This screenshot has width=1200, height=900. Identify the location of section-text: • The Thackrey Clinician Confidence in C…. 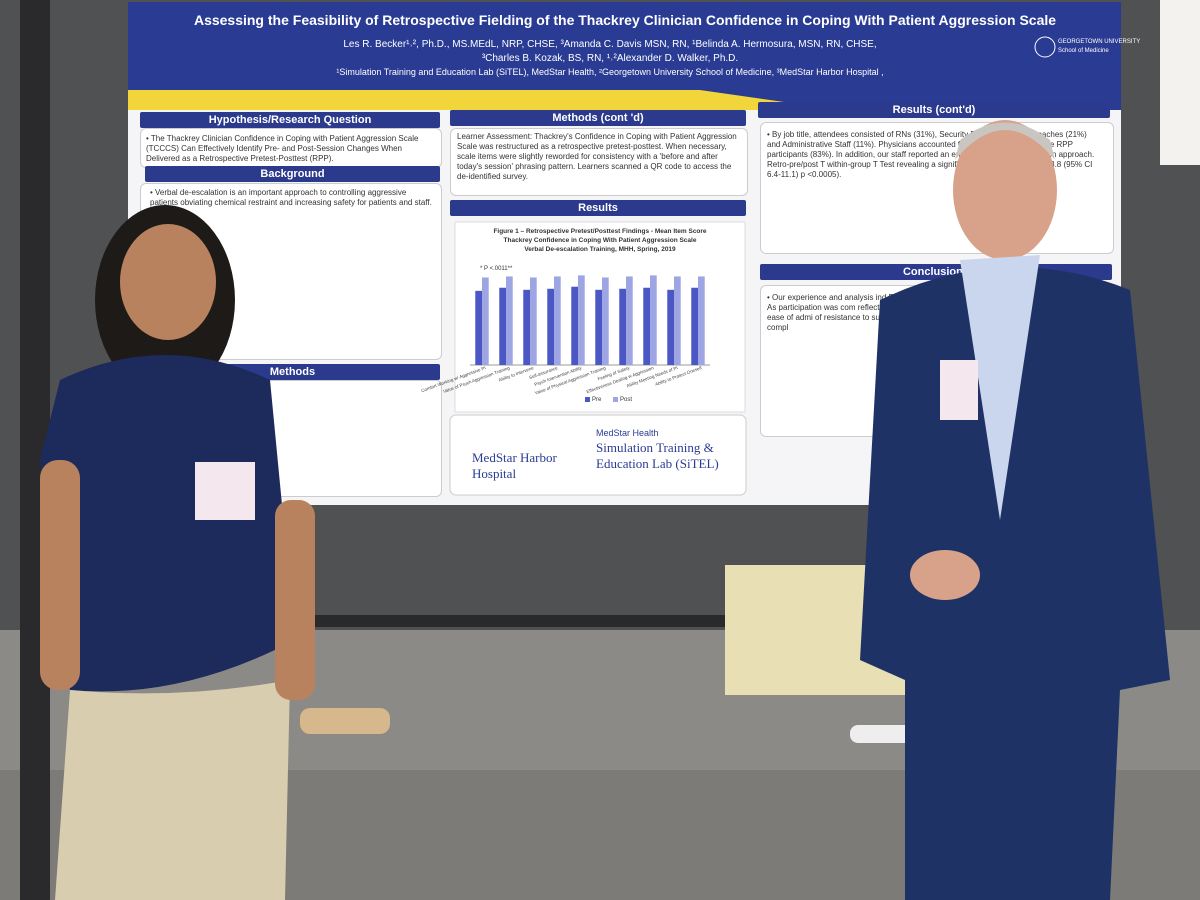
(282, 148).